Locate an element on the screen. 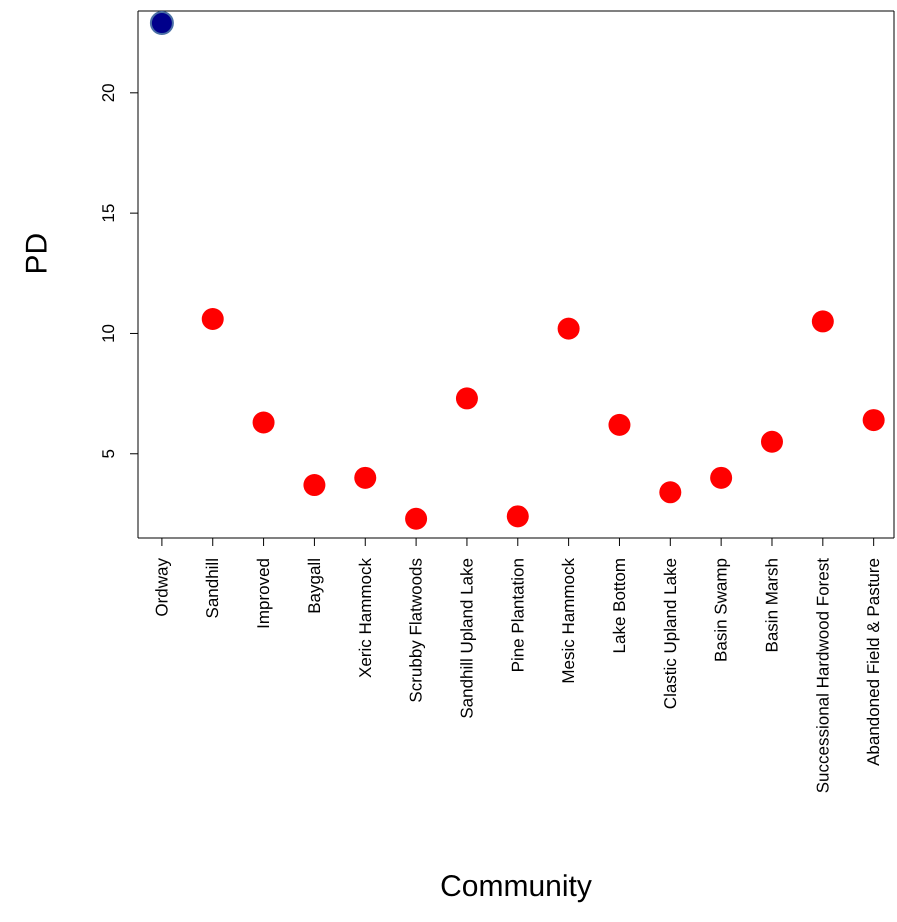 The width and height of the screenshot is (897, 922). x-tick-label: Pine Plantation is located at coordinates (518, 615).